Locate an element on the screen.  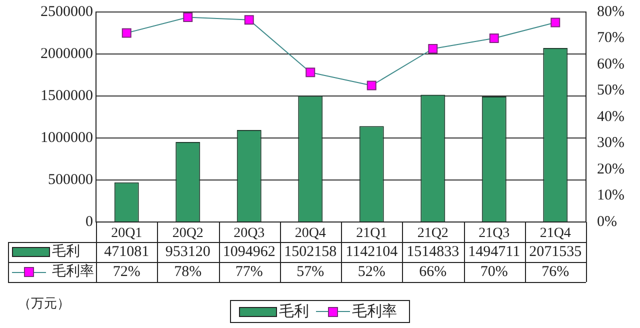
y-tick-label: 0 is located at coordinates (89, 222).